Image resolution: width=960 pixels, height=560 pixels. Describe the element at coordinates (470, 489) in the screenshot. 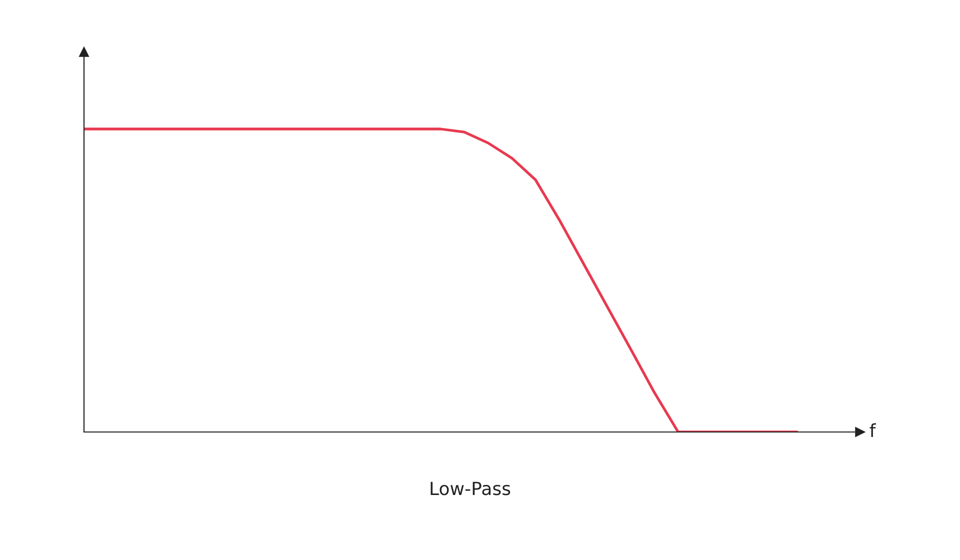

I see `text: Low-Pass` at that location.